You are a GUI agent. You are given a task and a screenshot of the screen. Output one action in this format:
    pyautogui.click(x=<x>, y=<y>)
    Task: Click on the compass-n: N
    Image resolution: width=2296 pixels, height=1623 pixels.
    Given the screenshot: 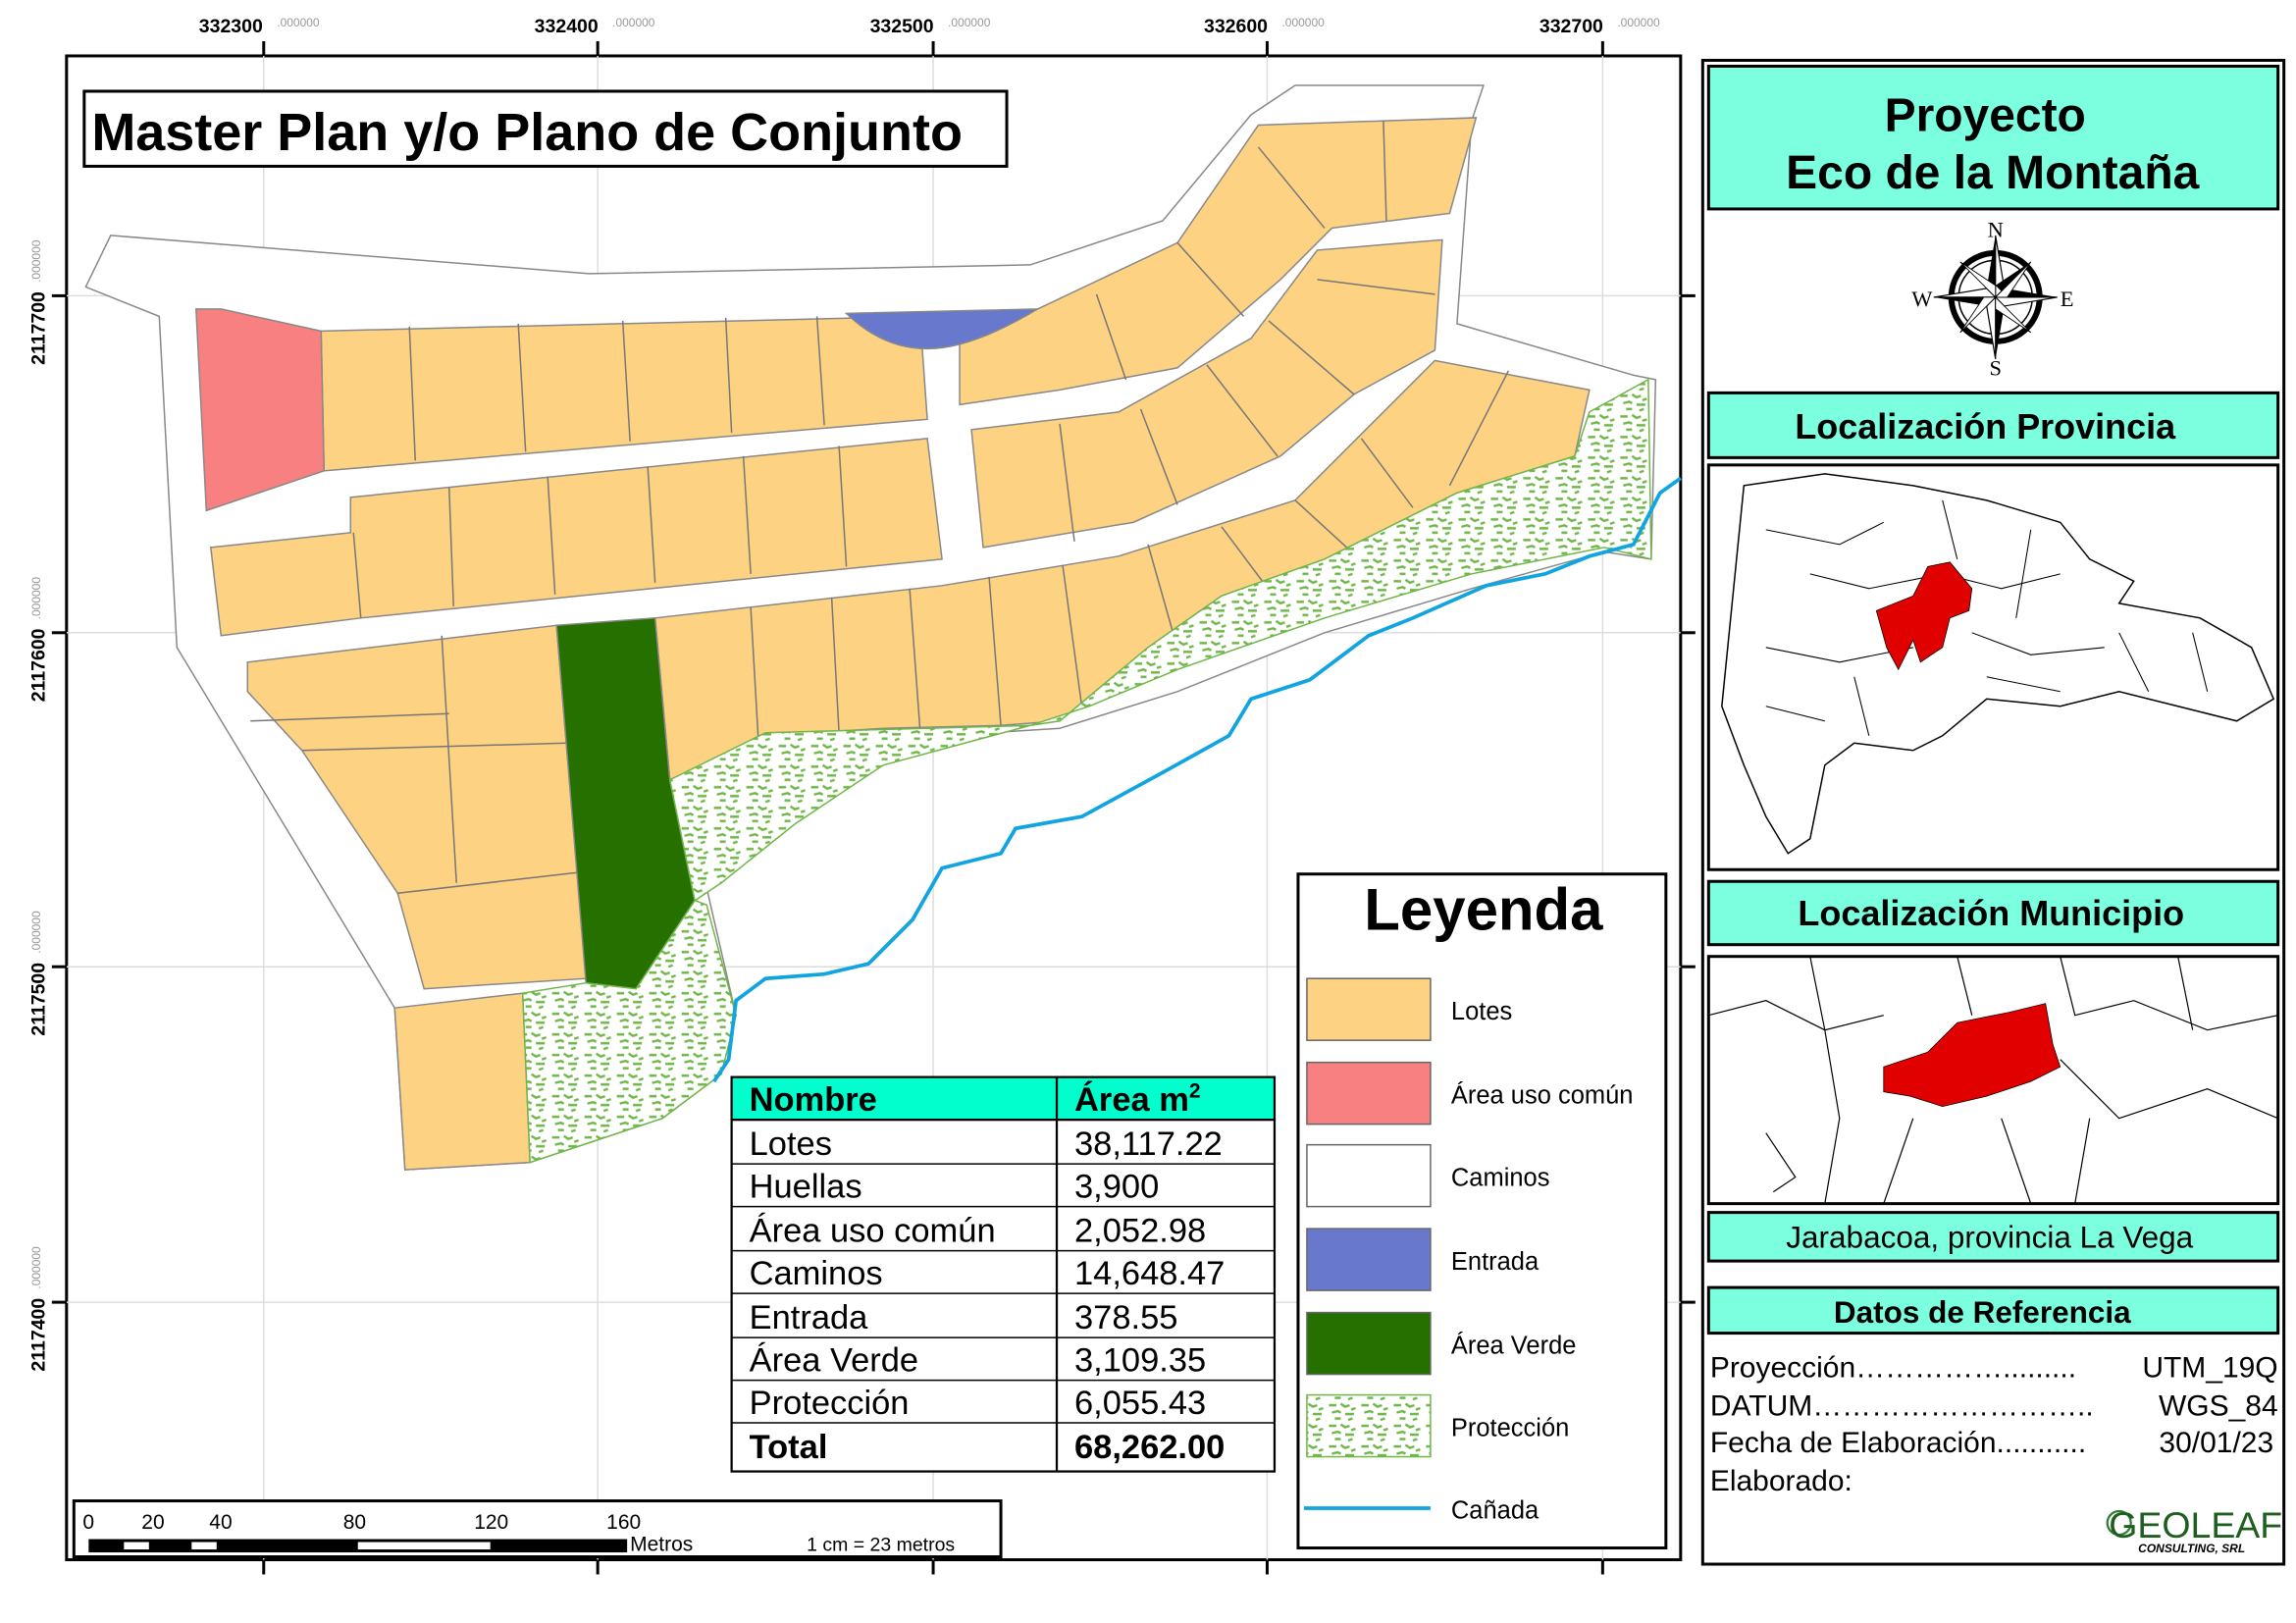 What is the action you would take?
    pyautogui.click(x=1996, y=229)
    